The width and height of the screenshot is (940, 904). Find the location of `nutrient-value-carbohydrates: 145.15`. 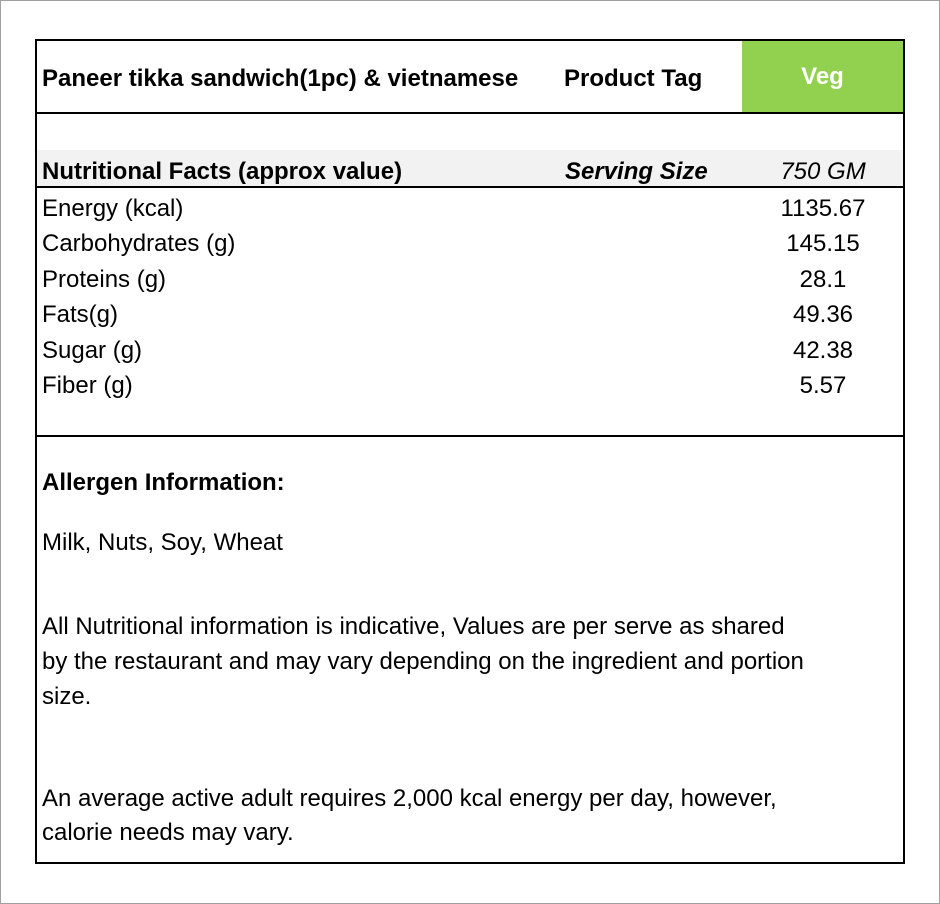

nutrient-value-carbohydrates: 145.15 is located at coordinates (823, 243).